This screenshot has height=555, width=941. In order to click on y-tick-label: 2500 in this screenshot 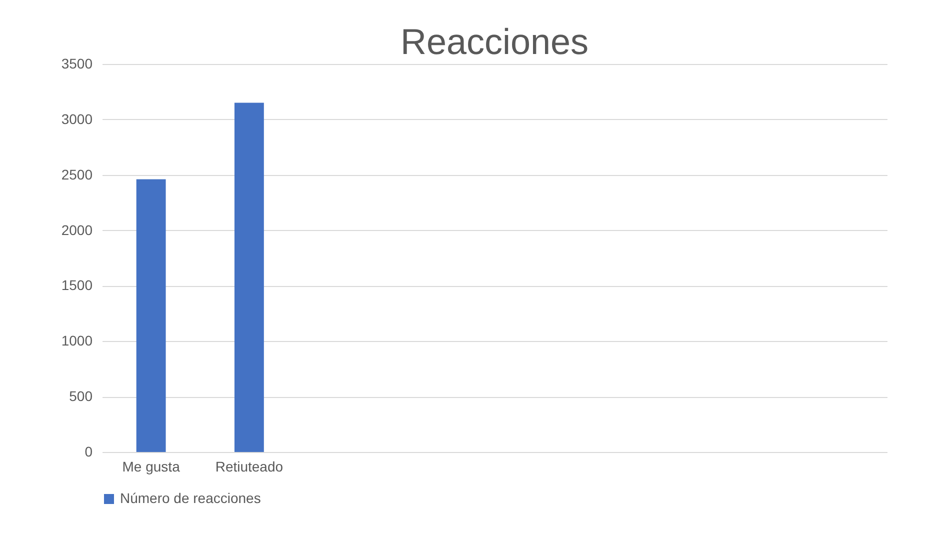, I will do `click(77, 174)`.